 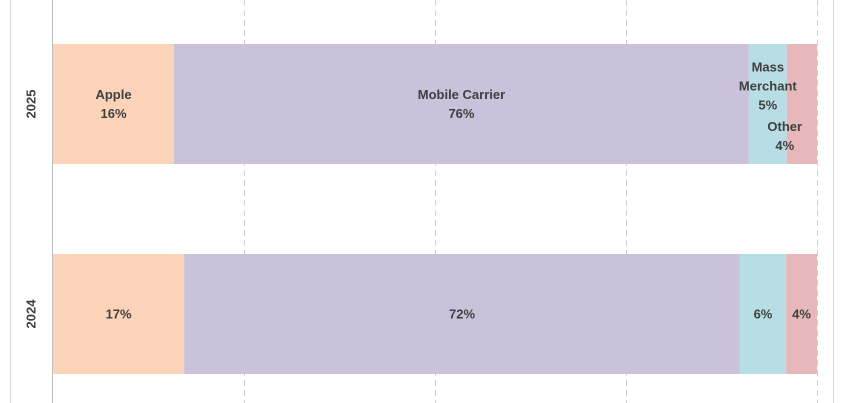 I want to click on data-label-mobile-carrier-2025: Mobile Carrier 76%, so click(x=461, y=104).